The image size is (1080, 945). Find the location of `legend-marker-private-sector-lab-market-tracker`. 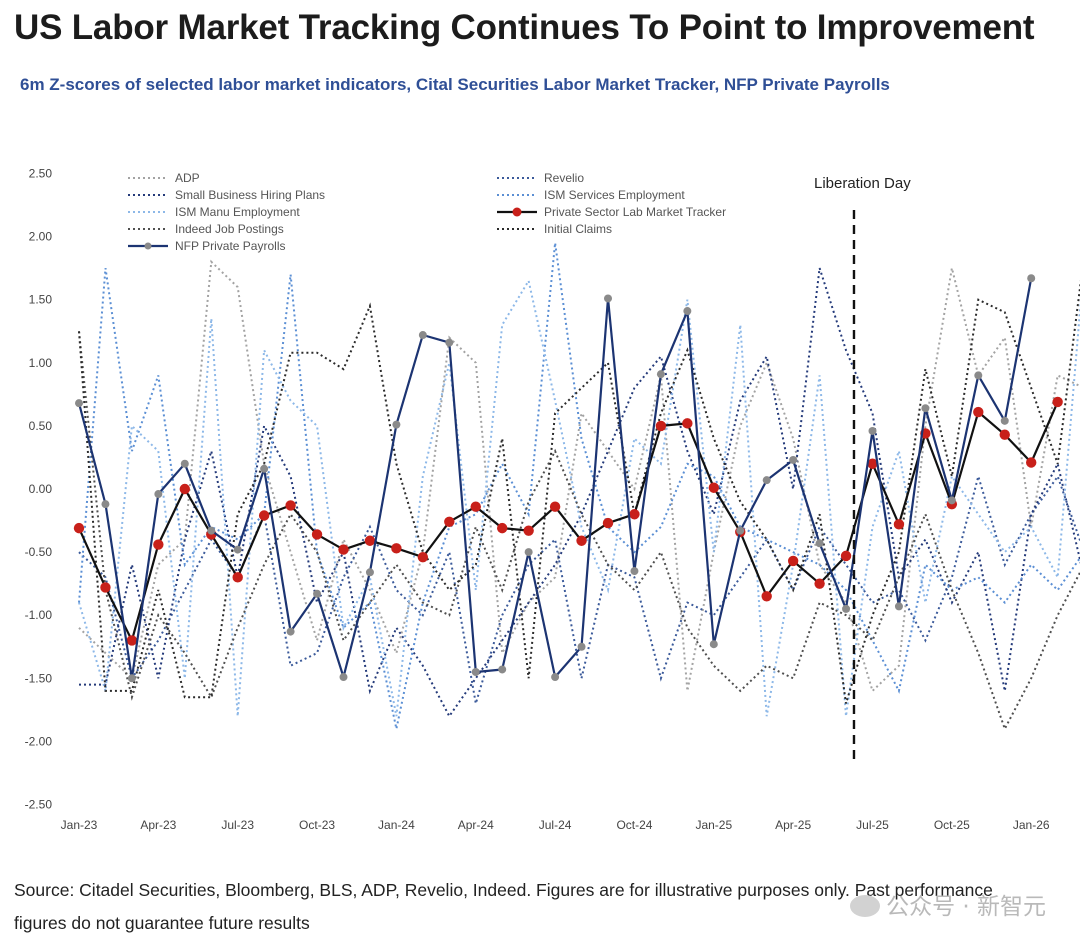

legend-marker-private-sector-lab-market-tracker is located at coordinates (517, 212).